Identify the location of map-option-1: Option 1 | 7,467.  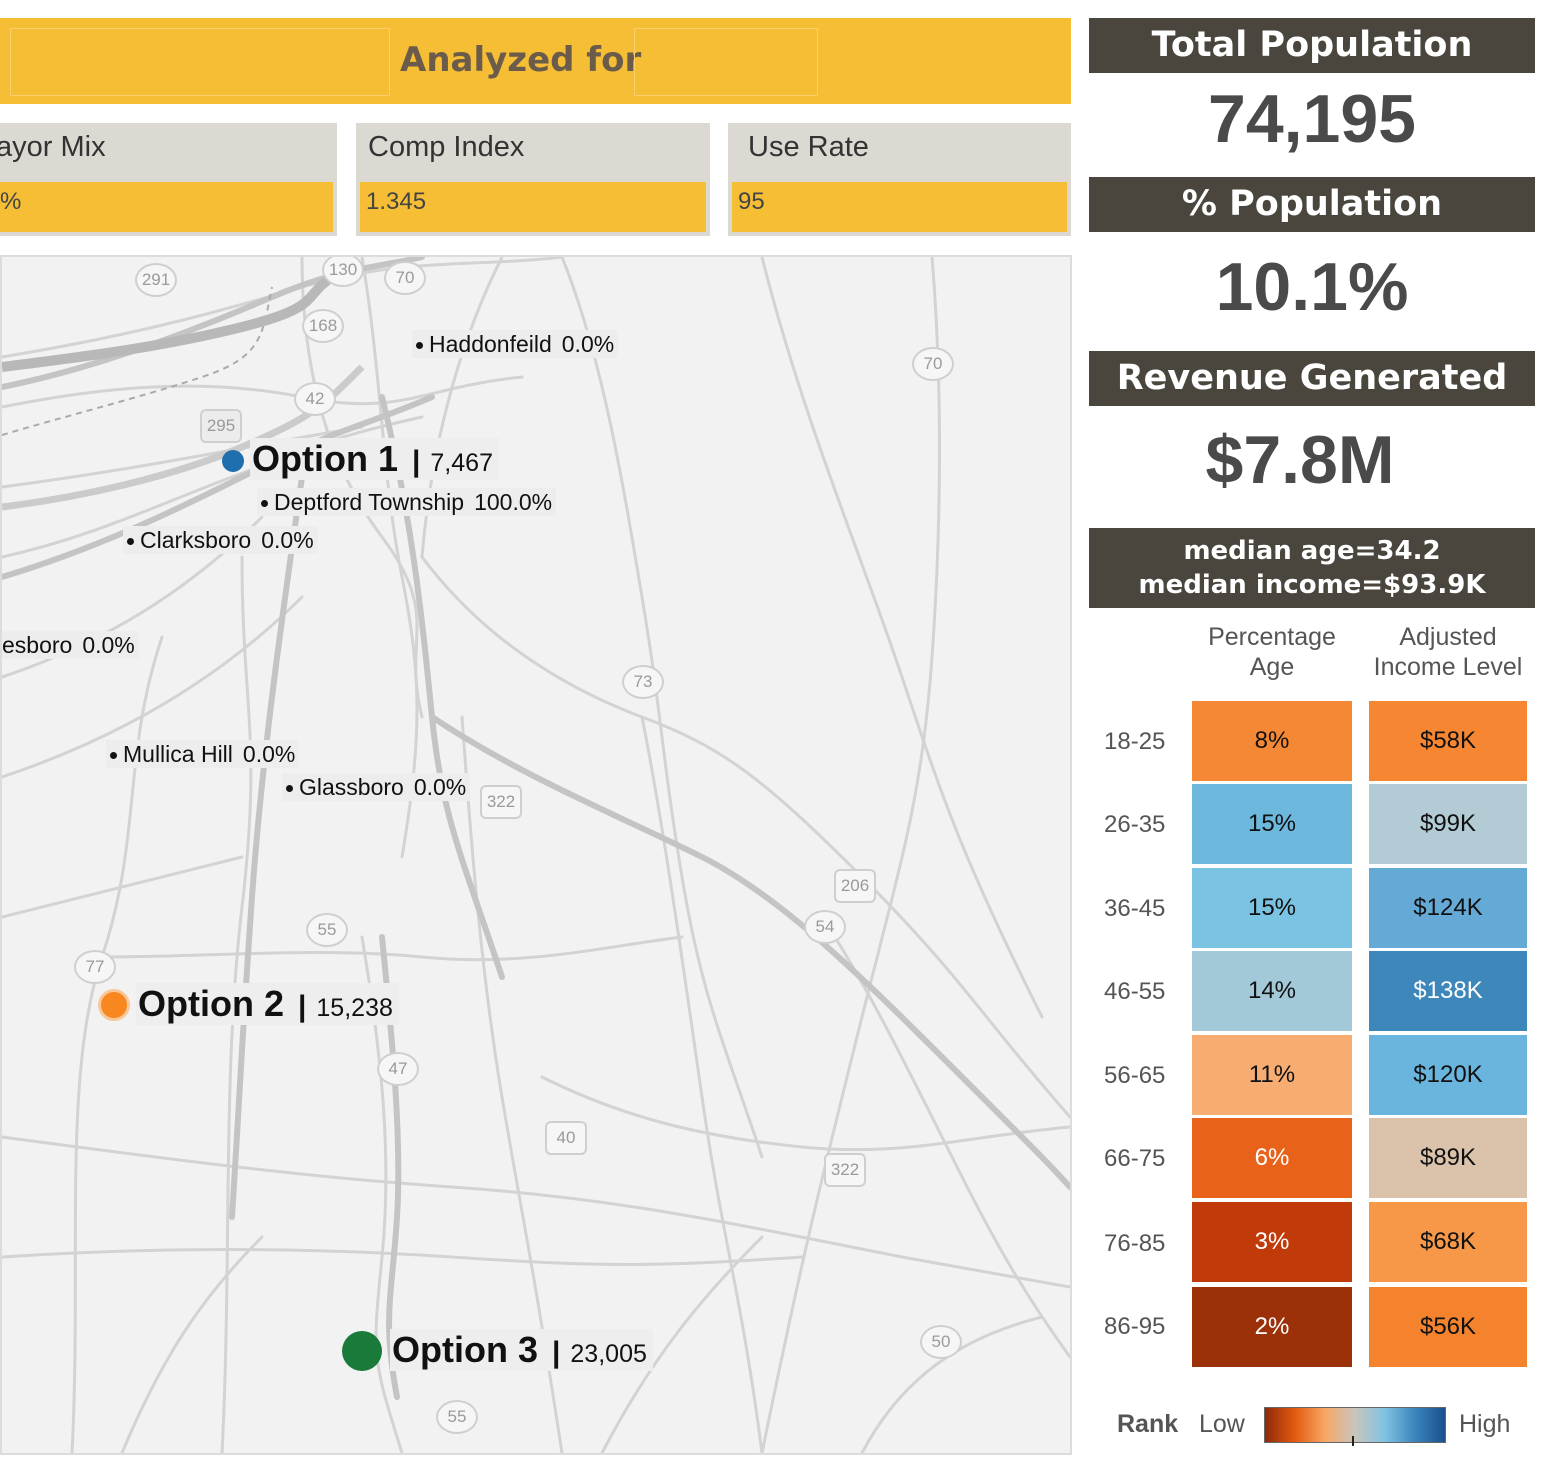
(360, 459).